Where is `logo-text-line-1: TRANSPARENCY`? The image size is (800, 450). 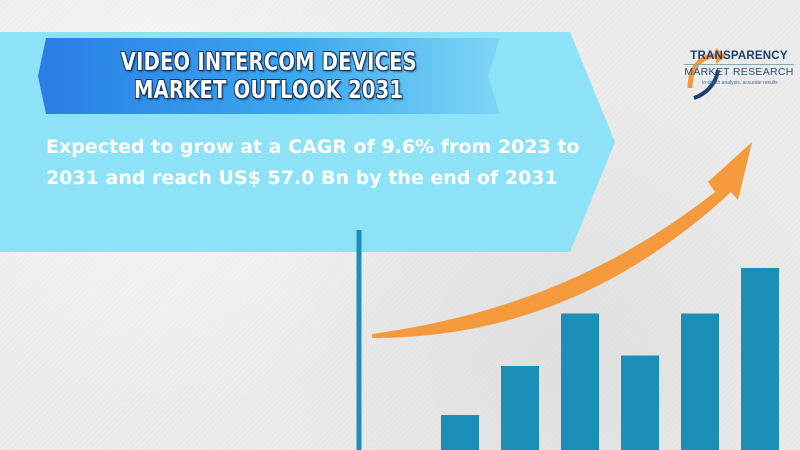
logo-text-line-1: TRANSPARENCY is located at coordinates (739, 56).